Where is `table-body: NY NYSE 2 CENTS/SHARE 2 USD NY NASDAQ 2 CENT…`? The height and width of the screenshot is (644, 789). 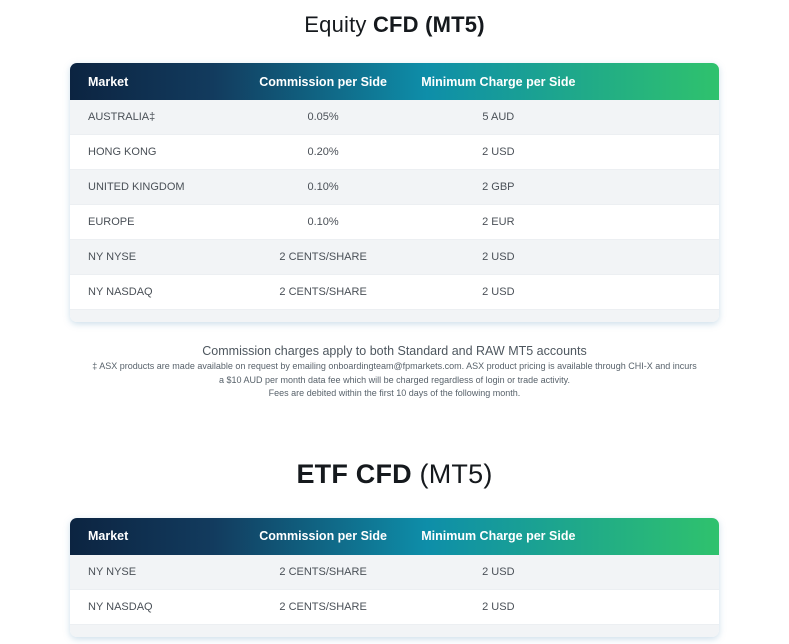
table-body: NY NYSE 2 CENTS/SHARE 2 USD NY NASDAQ 2 CENT… is located at coordinates (394, 589).